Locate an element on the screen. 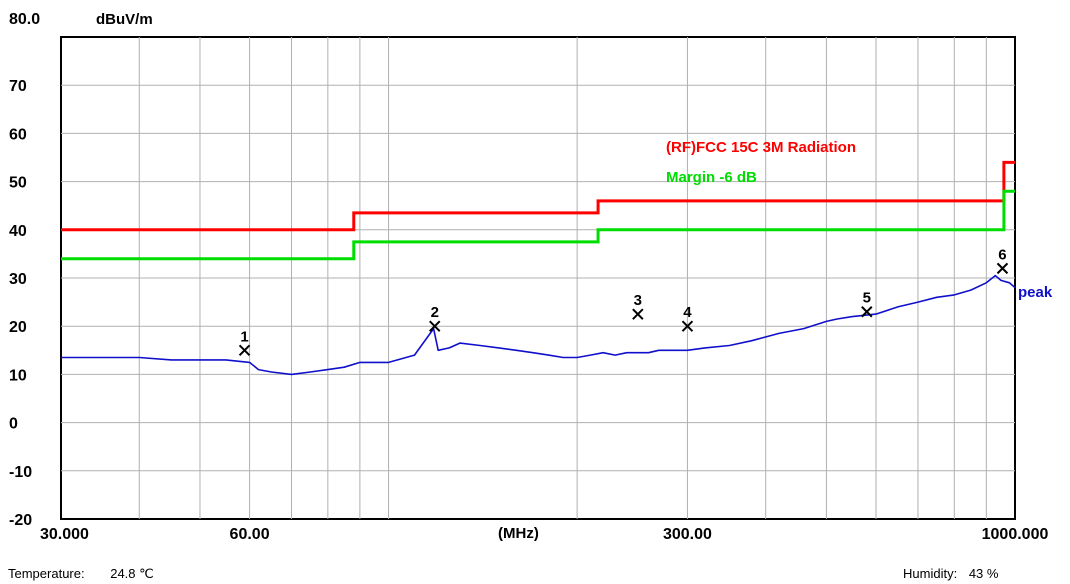  y-tick-label: 20 is located at coordinates (18, 327).